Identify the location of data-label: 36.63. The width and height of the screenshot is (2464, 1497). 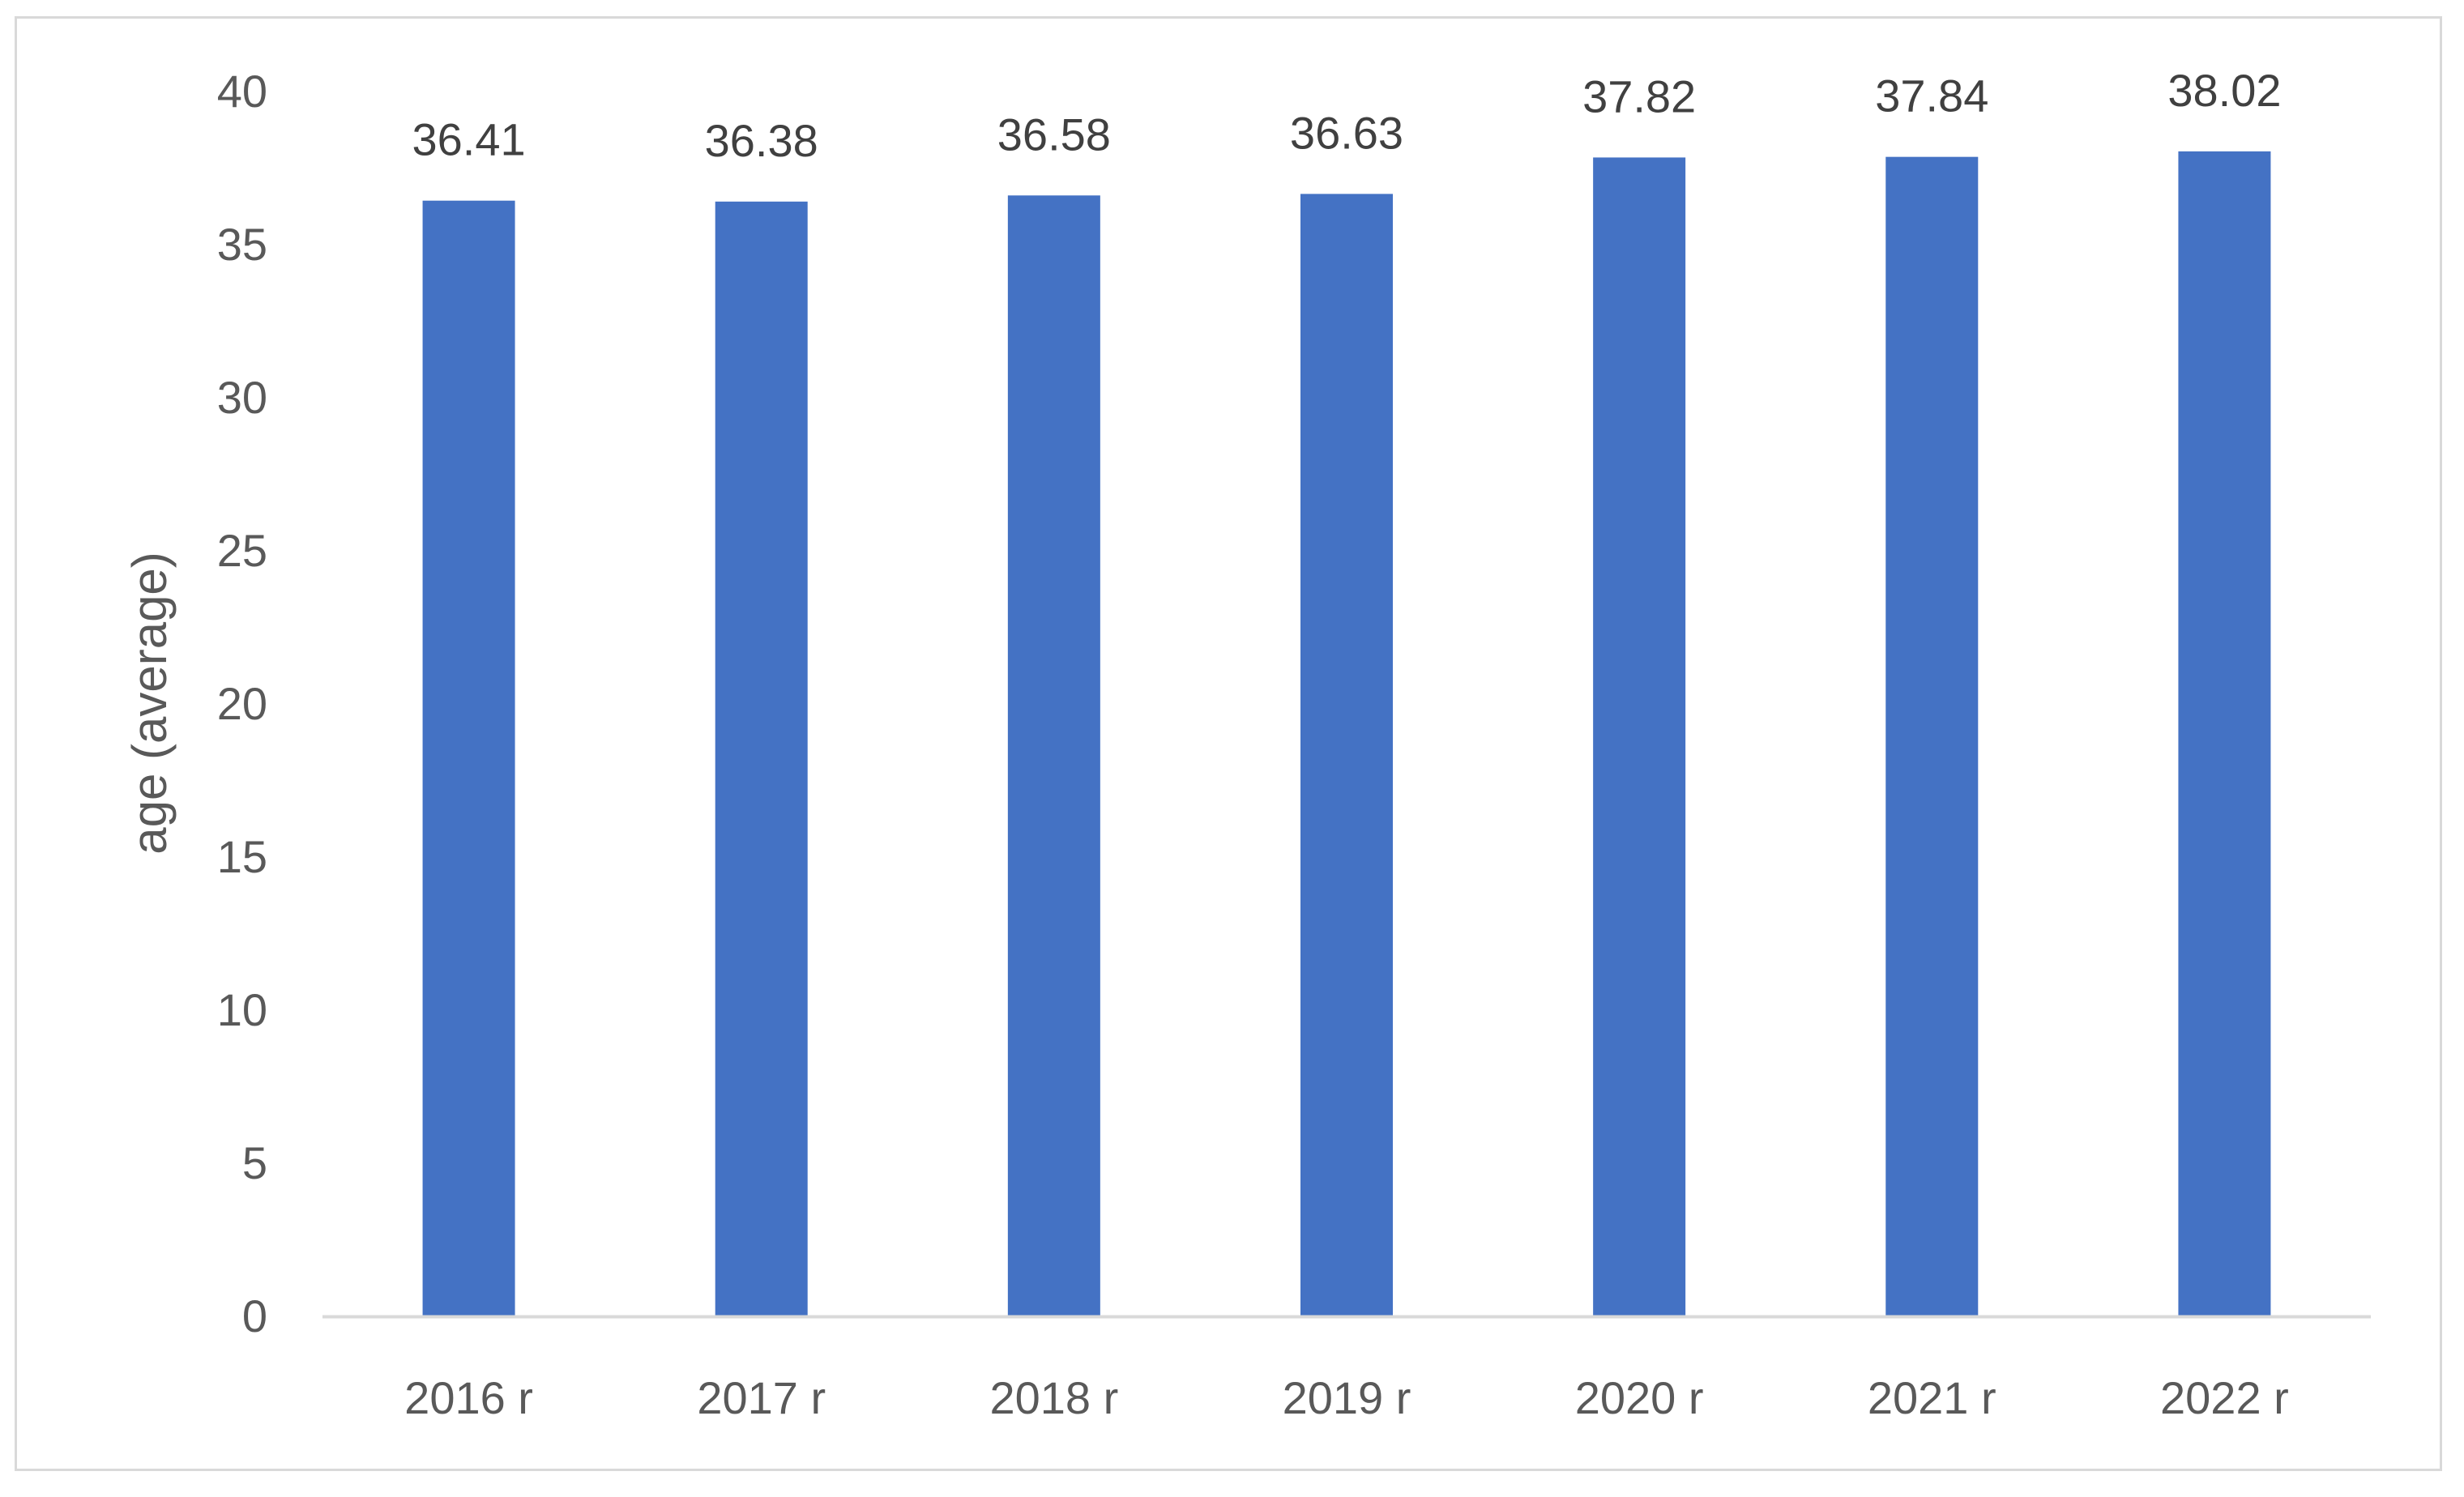
(1346, 132).